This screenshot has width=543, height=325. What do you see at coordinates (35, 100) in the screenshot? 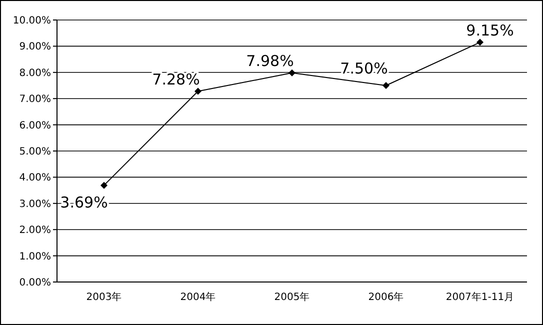
I see `y-tick-label: 7.00%` at bounding box center [35, 100].